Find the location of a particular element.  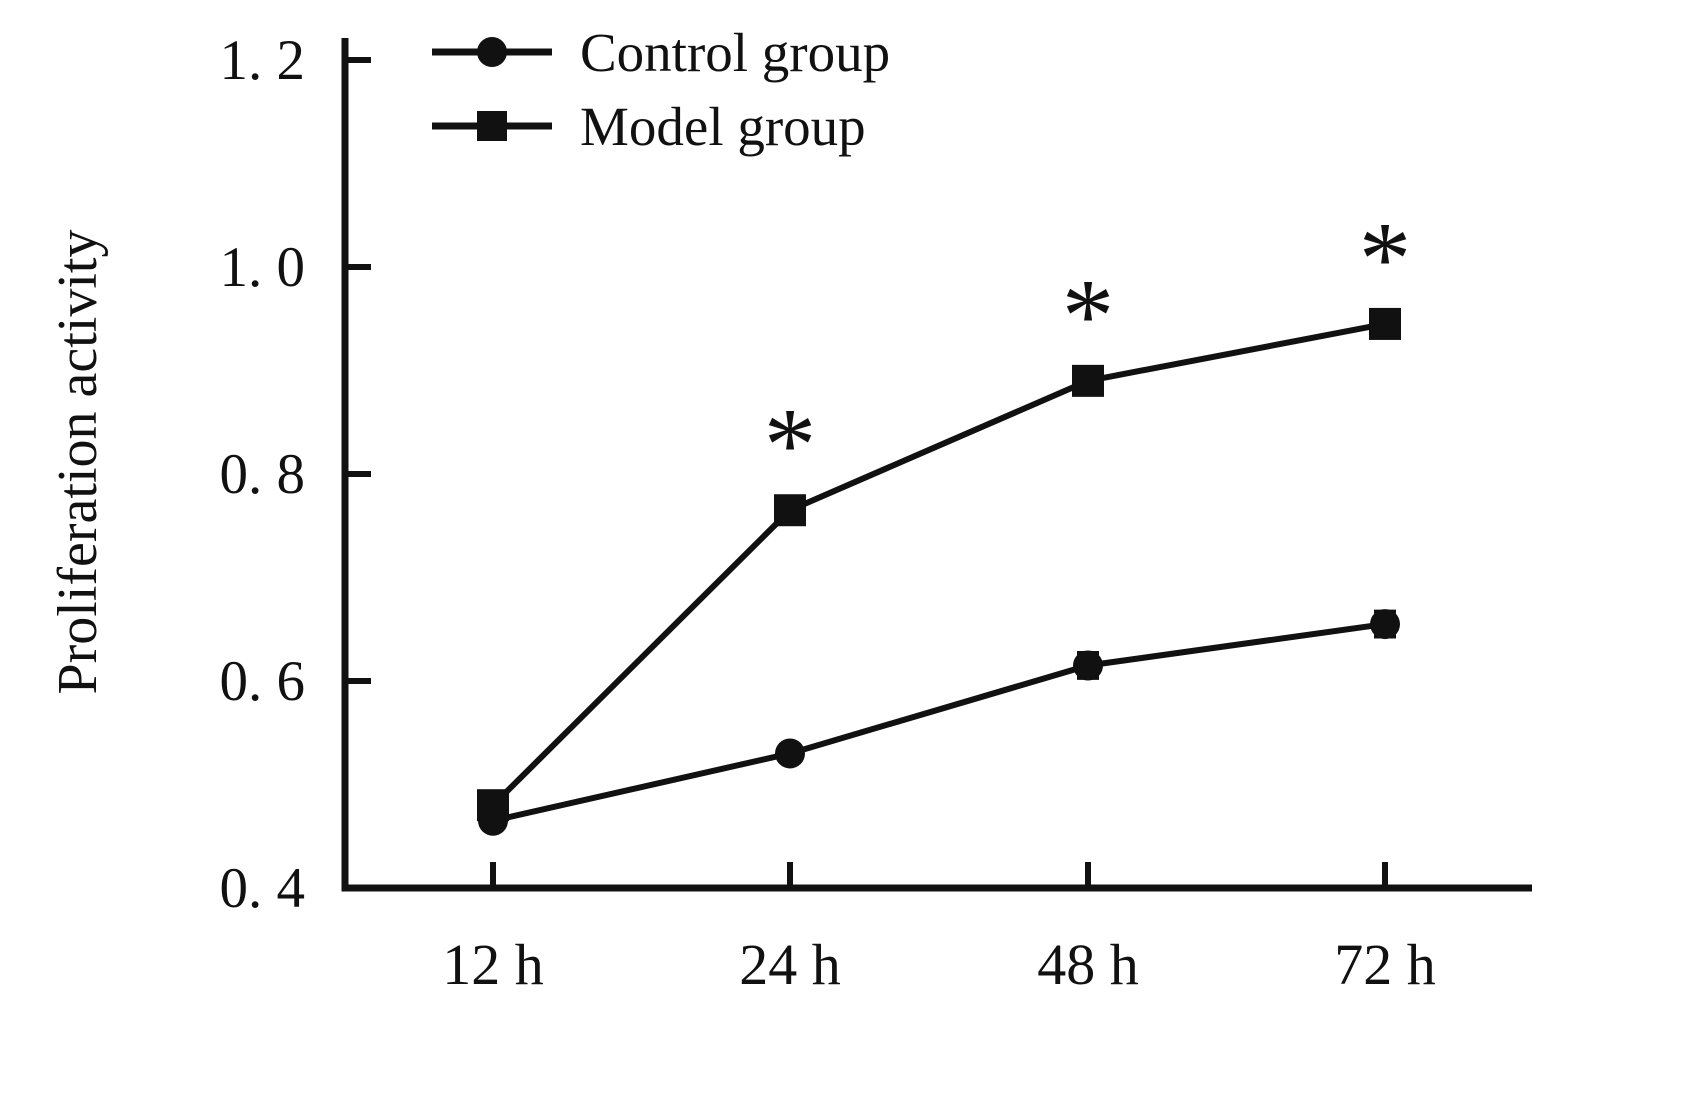

x-tick-label: 24 h is located at coordinates (790, 964).